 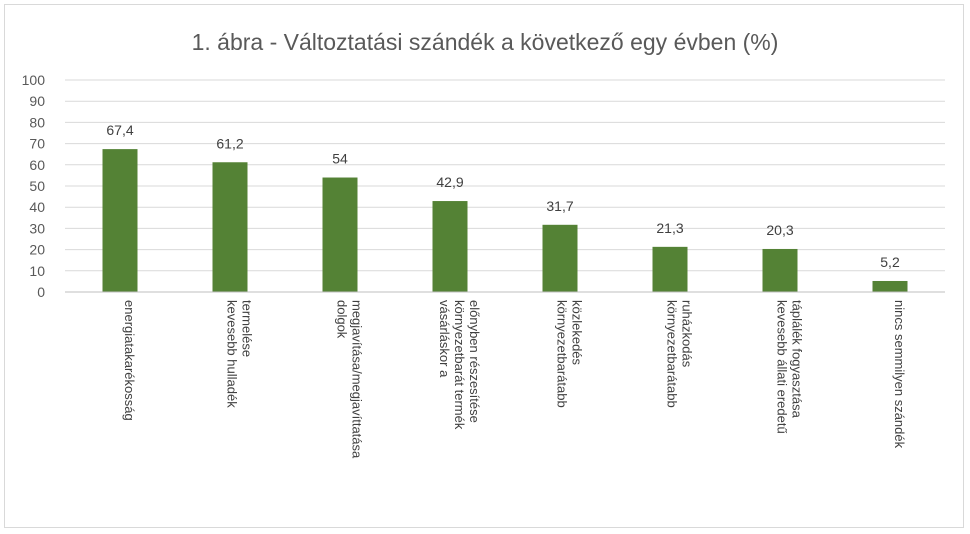 I want to click on data-label: 61,2, so click(x=229, y=143).